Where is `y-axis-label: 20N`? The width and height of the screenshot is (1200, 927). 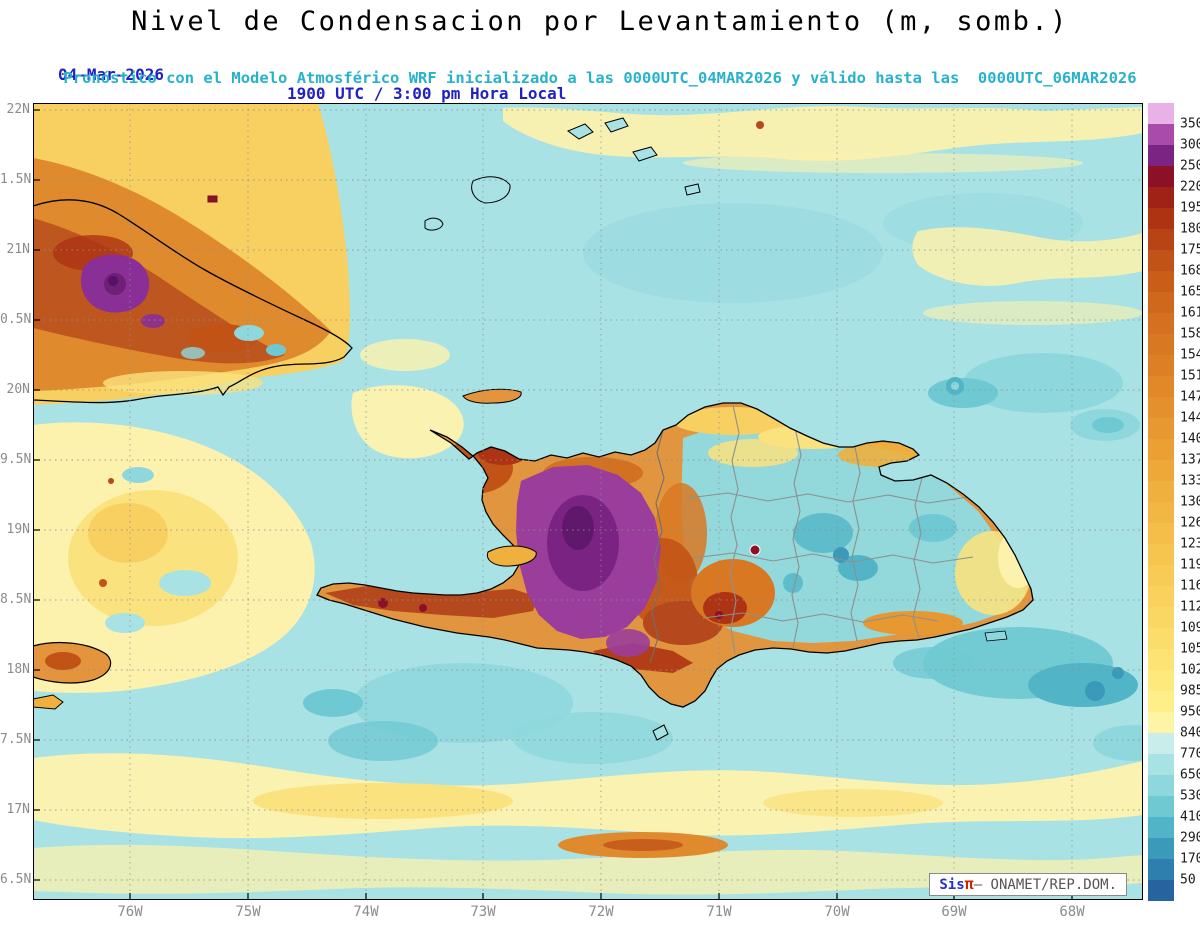
y-axis-label: 20N is located at coordinates (18, 389).